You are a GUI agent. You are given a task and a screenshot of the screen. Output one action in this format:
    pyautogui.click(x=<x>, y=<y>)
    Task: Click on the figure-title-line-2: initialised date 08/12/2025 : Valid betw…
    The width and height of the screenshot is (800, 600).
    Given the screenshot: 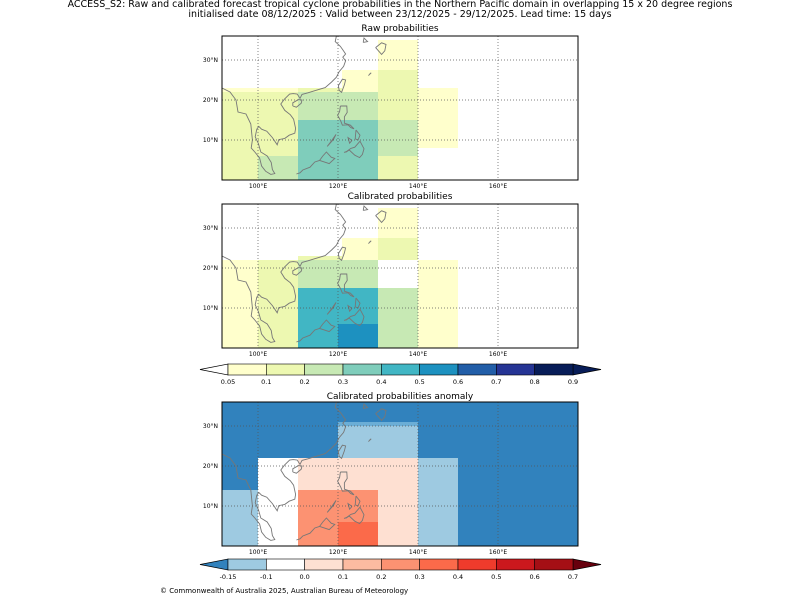 What is the action you would take?
    pyautogui.click(x=400, y=14)
    